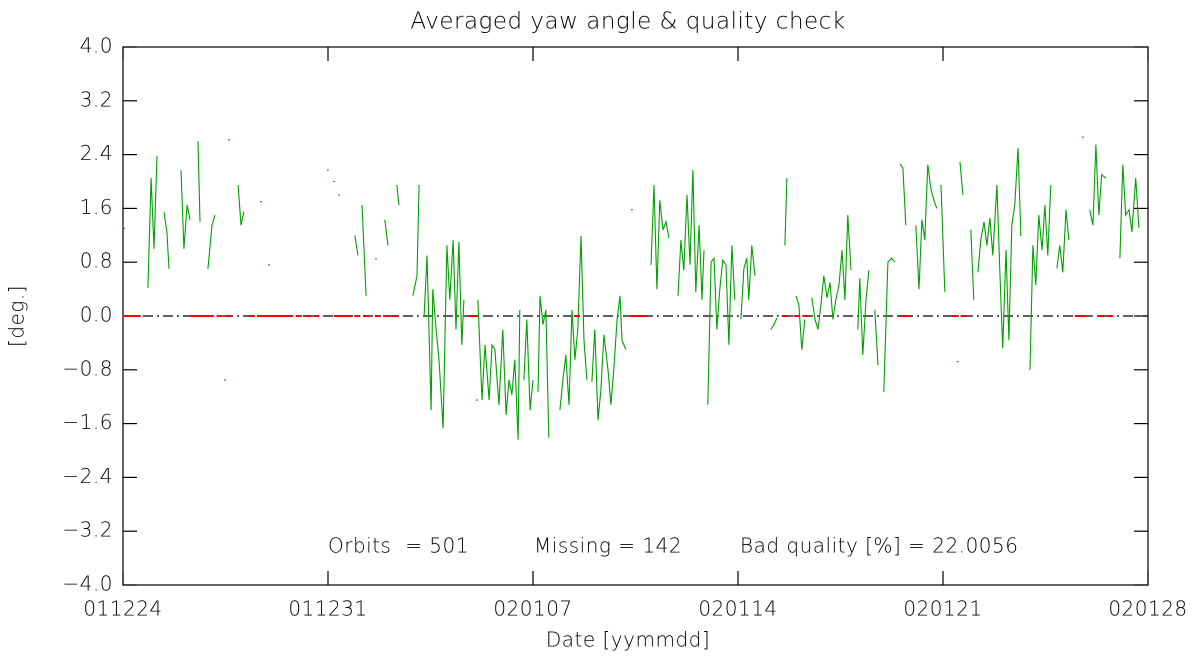 This screenshot has height=656, width=1198. I want to click on x-tick-label: 020114, so click(737, 609).